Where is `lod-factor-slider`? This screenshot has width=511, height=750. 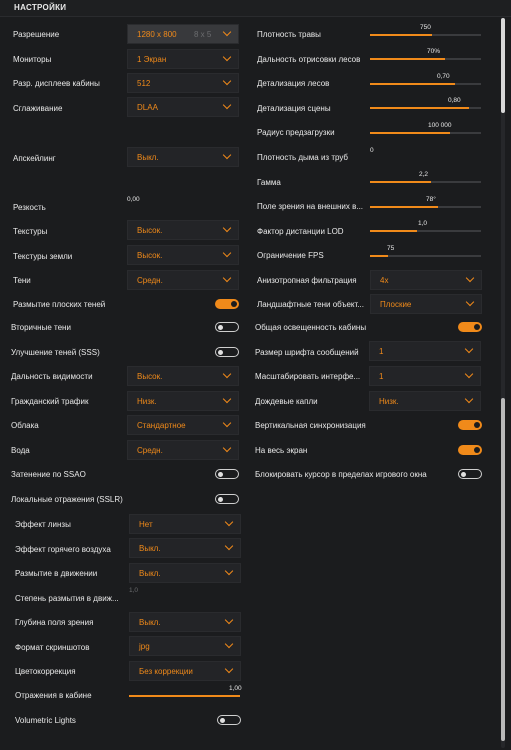 lod-factor-slider is located at coordinates (425, 231).